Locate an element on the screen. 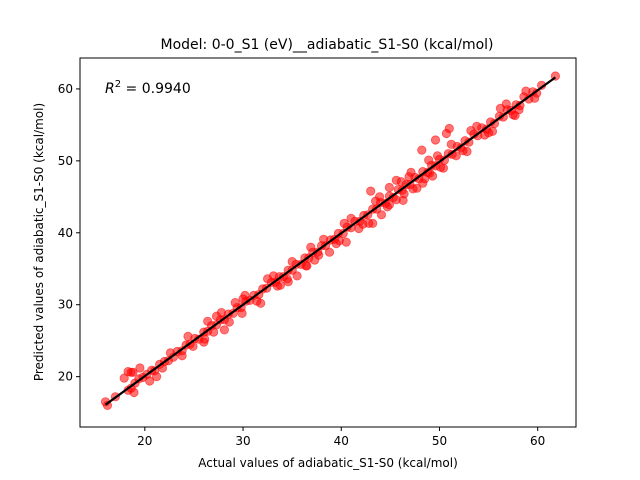 The width and height of the screenshot is (640, 480). x-tick-label: 40 is located at coordinates (341, 441).